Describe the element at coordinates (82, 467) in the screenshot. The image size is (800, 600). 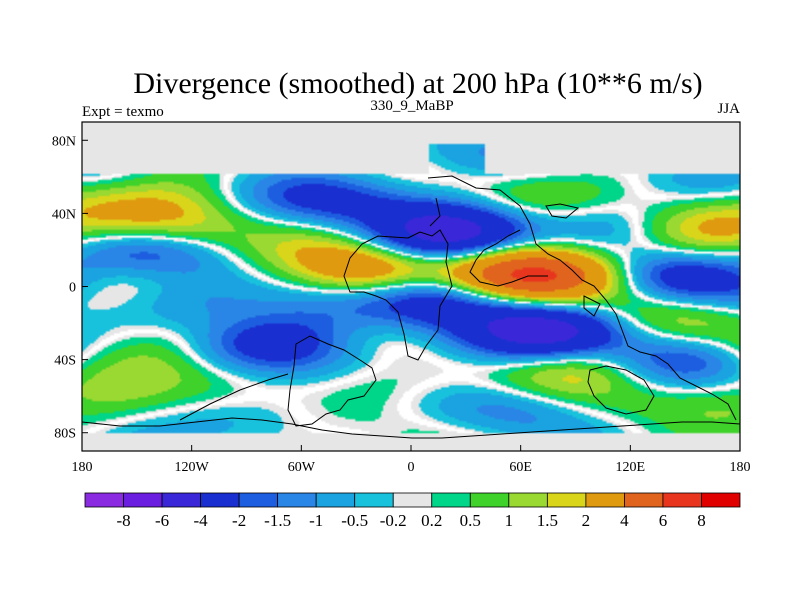
I see `x-tick-label-0: 180` at that location.